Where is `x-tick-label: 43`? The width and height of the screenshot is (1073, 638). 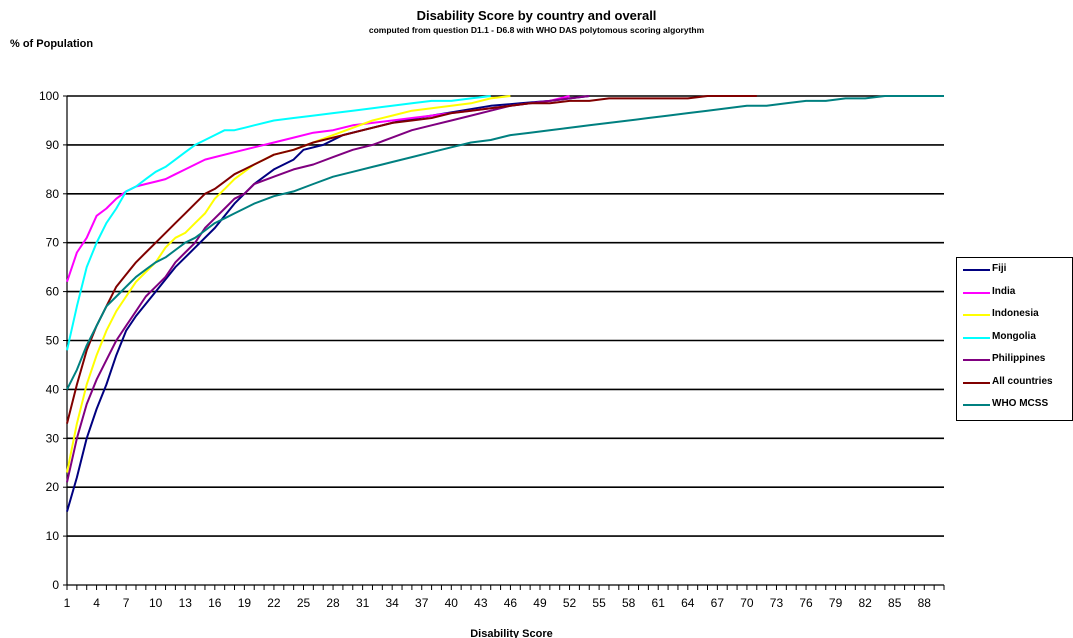 x-tick-label: 43 is located at coordinates (481, 603).